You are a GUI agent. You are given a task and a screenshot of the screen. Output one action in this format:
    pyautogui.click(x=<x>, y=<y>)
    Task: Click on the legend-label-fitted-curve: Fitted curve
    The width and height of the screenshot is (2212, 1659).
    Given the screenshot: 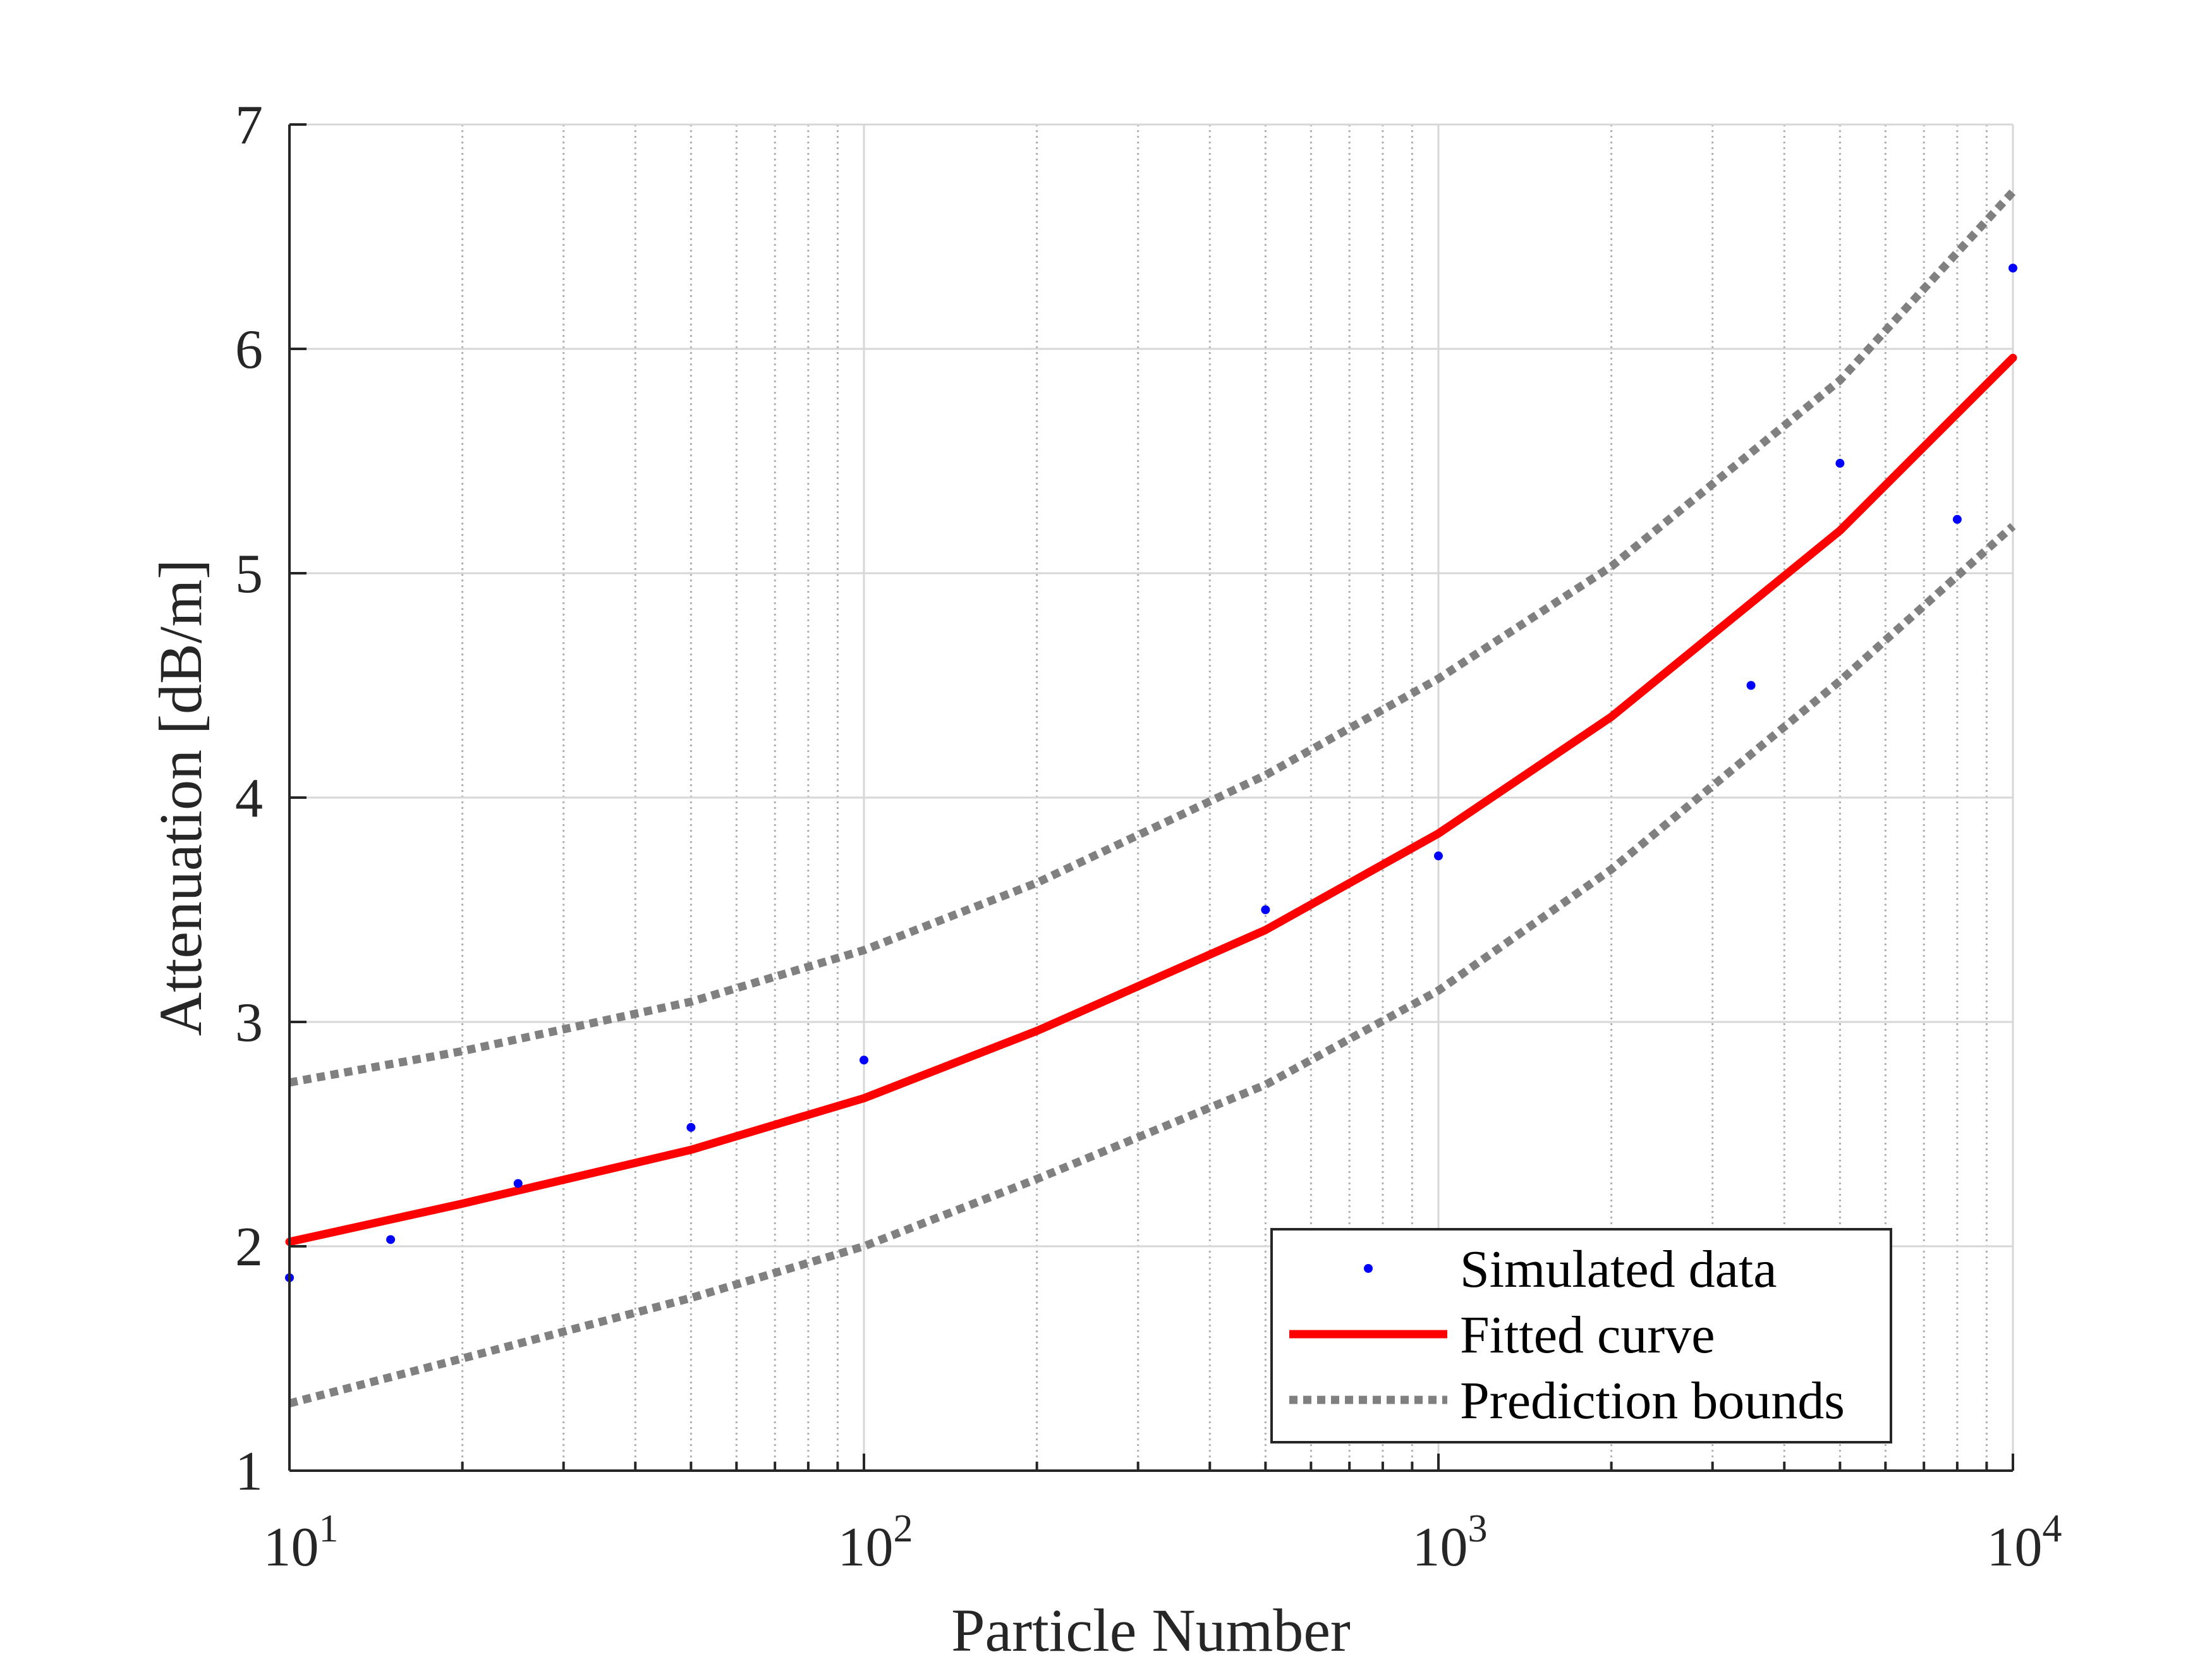 What is the action you would take?
    pyautogui.click(x=1587, y=1335)
    